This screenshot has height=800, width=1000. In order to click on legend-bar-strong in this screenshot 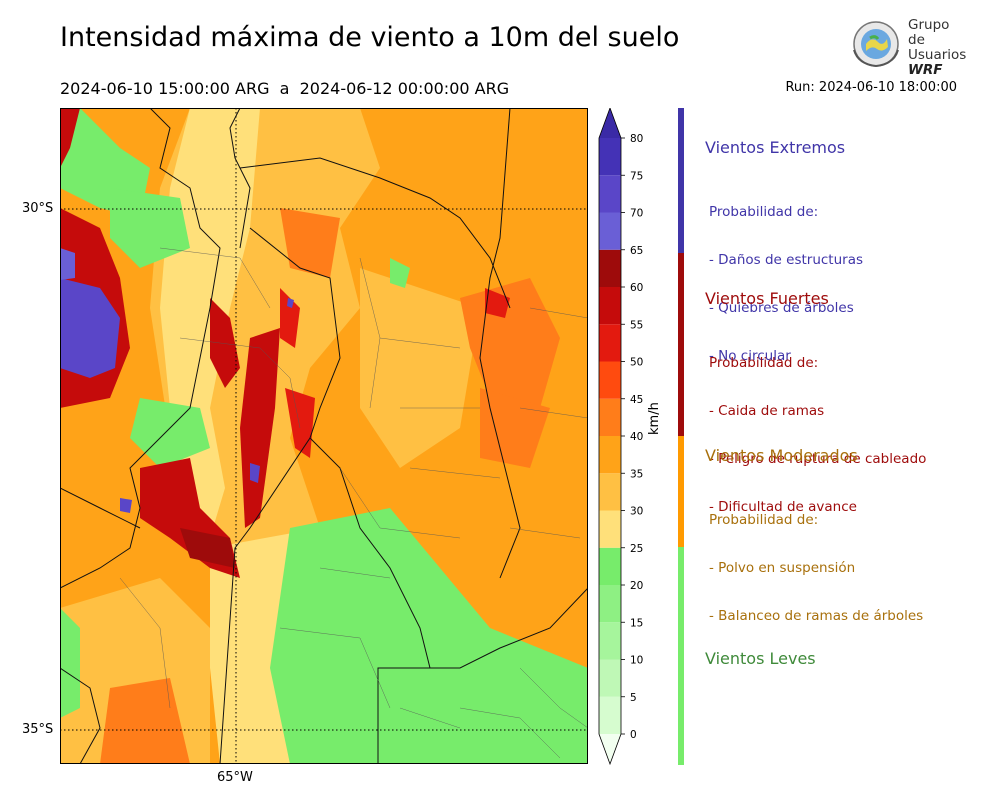, I will do `click(681, 344)`.